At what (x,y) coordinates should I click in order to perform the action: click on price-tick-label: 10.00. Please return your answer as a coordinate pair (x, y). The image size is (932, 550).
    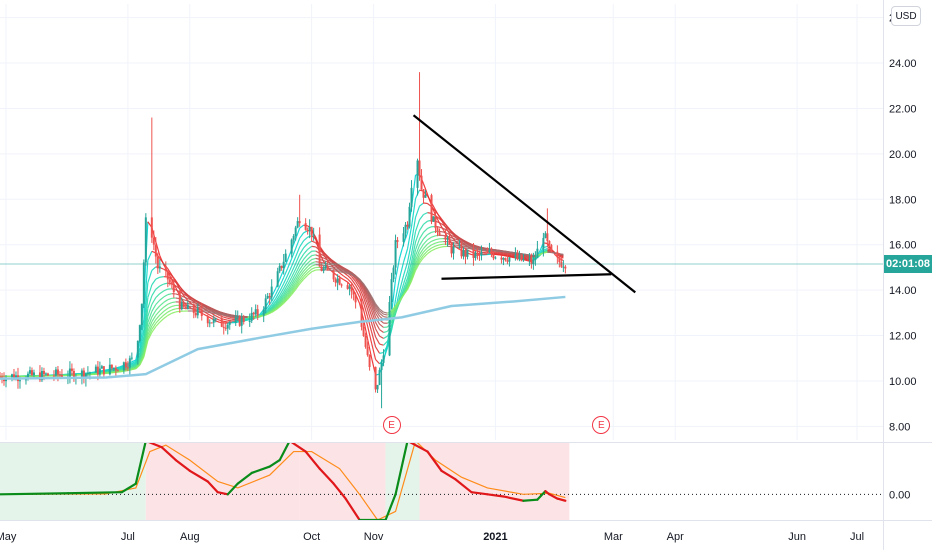
    Looking at the image, I should click on (903, 382).